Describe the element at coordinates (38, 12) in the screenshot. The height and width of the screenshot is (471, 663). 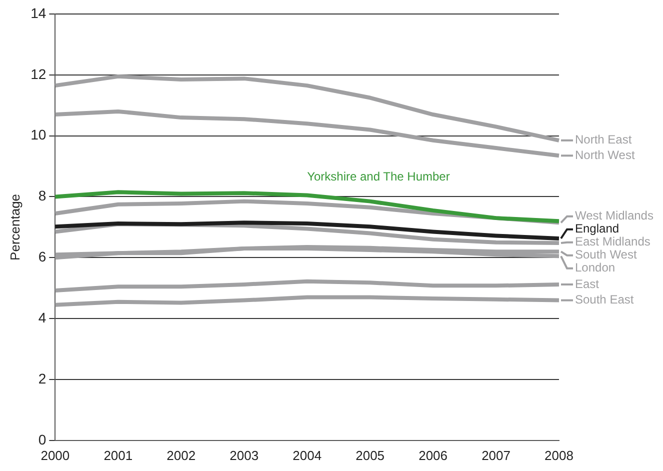
I see `y-tick-label: 14` at that location.